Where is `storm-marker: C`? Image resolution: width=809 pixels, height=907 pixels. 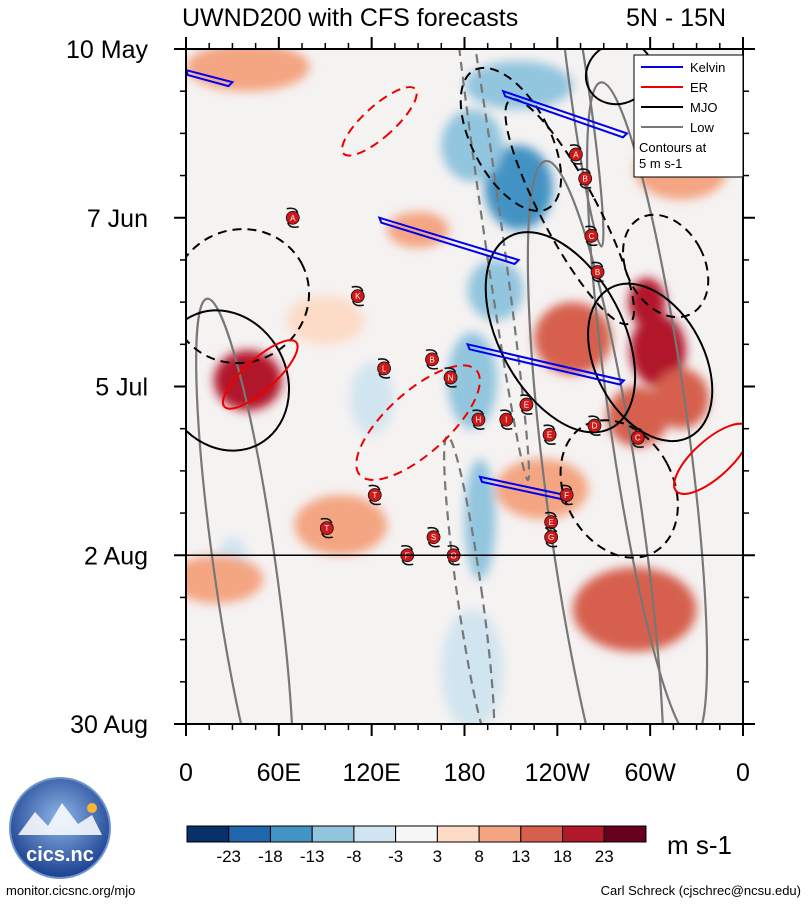 storm-marker: C is located at coordinates (637, 438).